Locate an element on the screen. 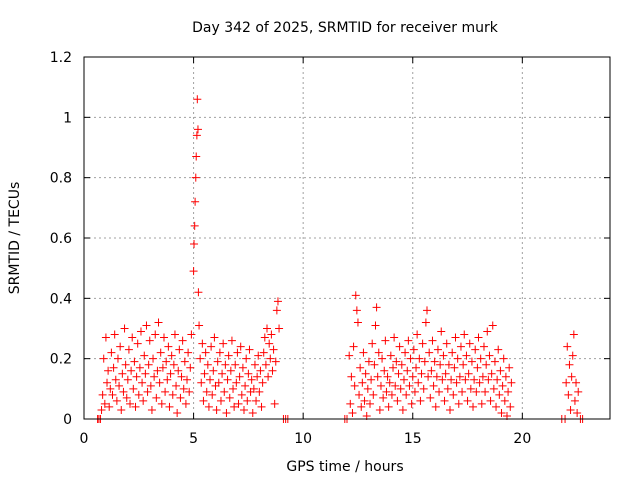  y-tick-labels: 0 0.2 0.4 0.6 0.8 1 1.2 is located at coordinates (61, 239).